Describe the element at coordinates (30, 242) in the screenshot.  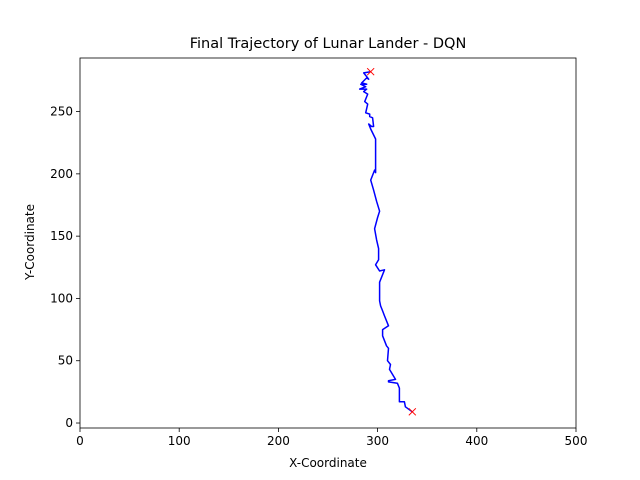
I see `y-axis-label: Y-Coordinate` at that location.